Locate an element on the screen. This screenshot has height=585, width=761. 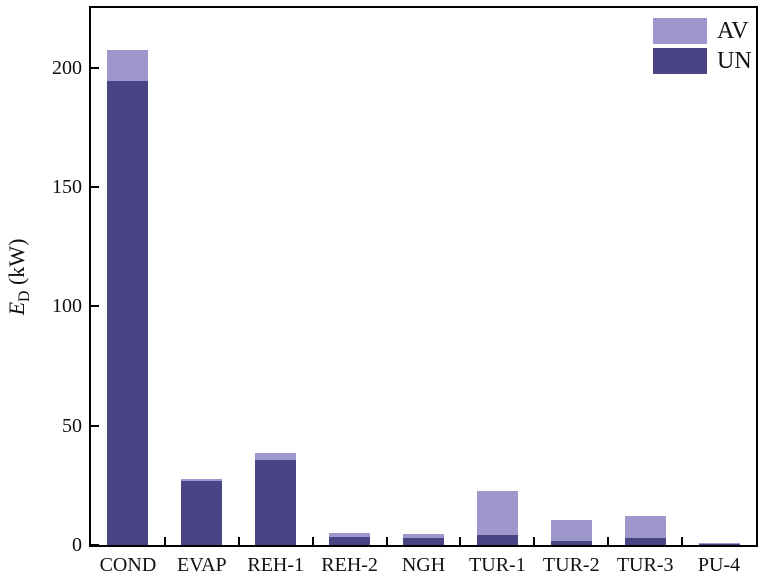
bar-pu-4-av is located at coordinates (719, 544).